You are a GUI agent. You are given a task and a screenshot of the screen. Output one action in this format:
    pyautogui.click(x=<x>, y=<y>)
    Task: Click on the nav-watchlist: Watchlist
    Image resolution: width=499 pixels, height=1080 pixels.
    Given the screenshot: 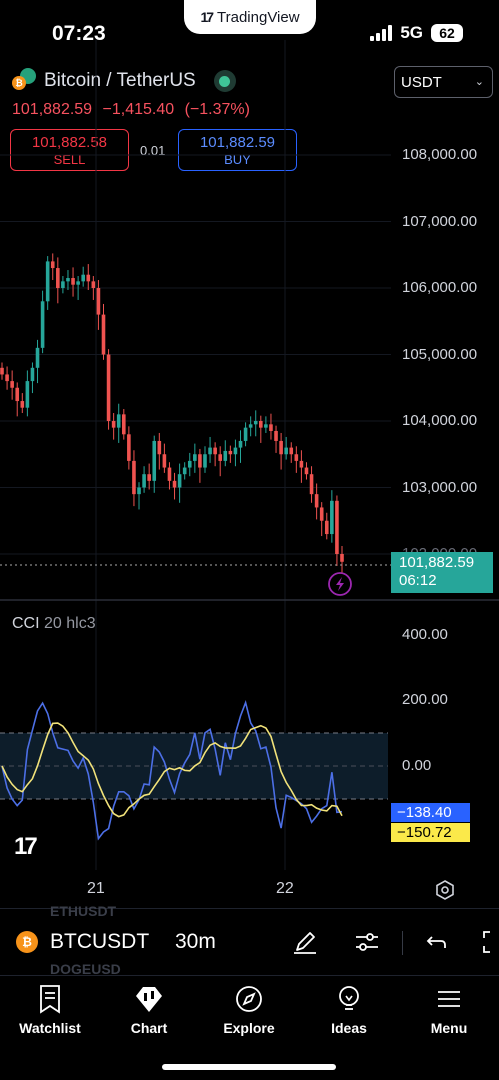 What is the action you would take?
    pyautogui.click(x=50, y=1010)
    